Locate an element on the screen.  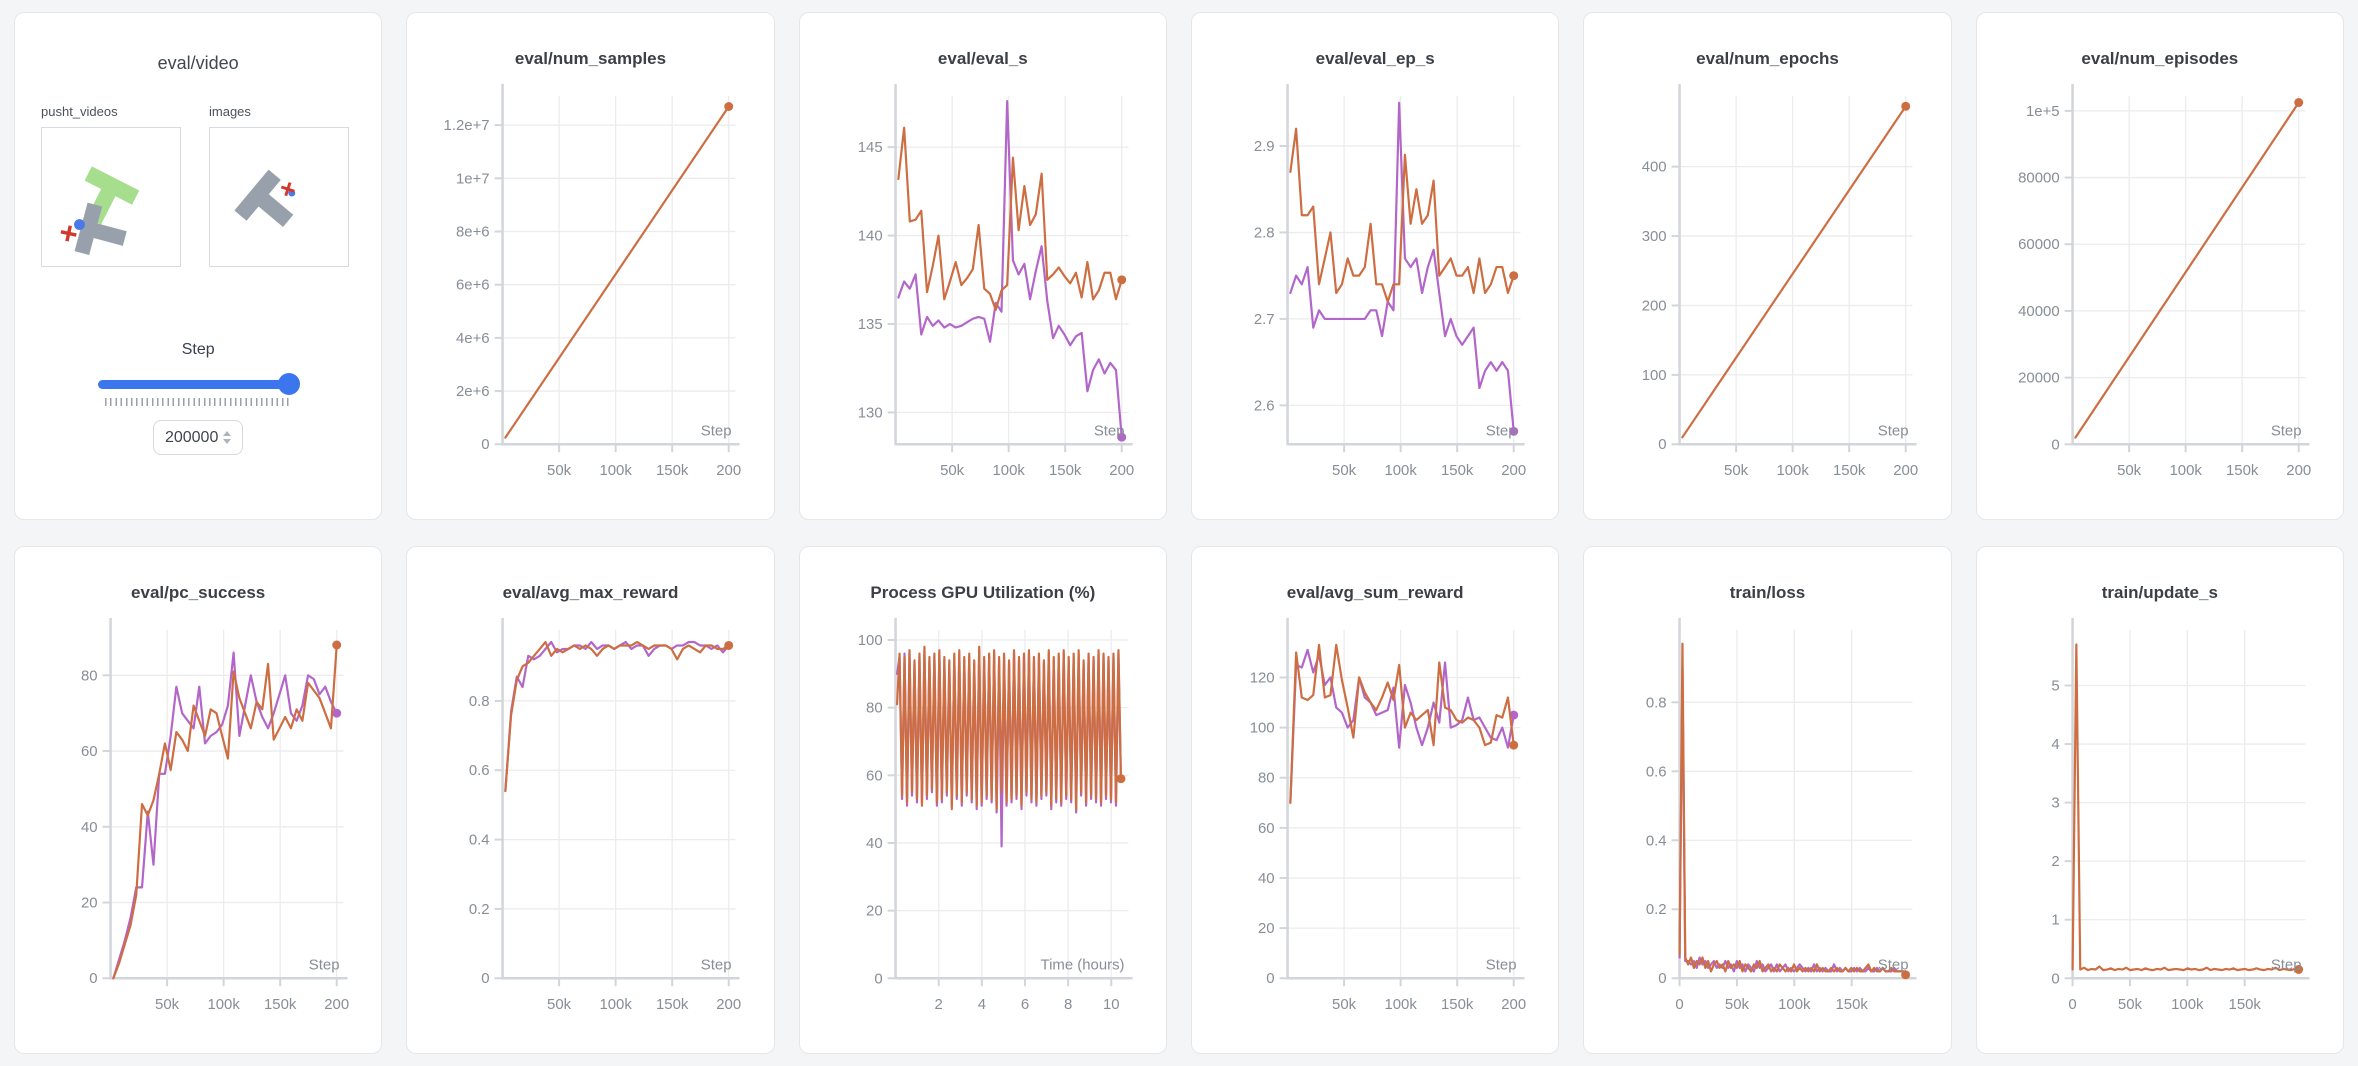
stepper-arrows-icon is located at coordinates (227, 437).